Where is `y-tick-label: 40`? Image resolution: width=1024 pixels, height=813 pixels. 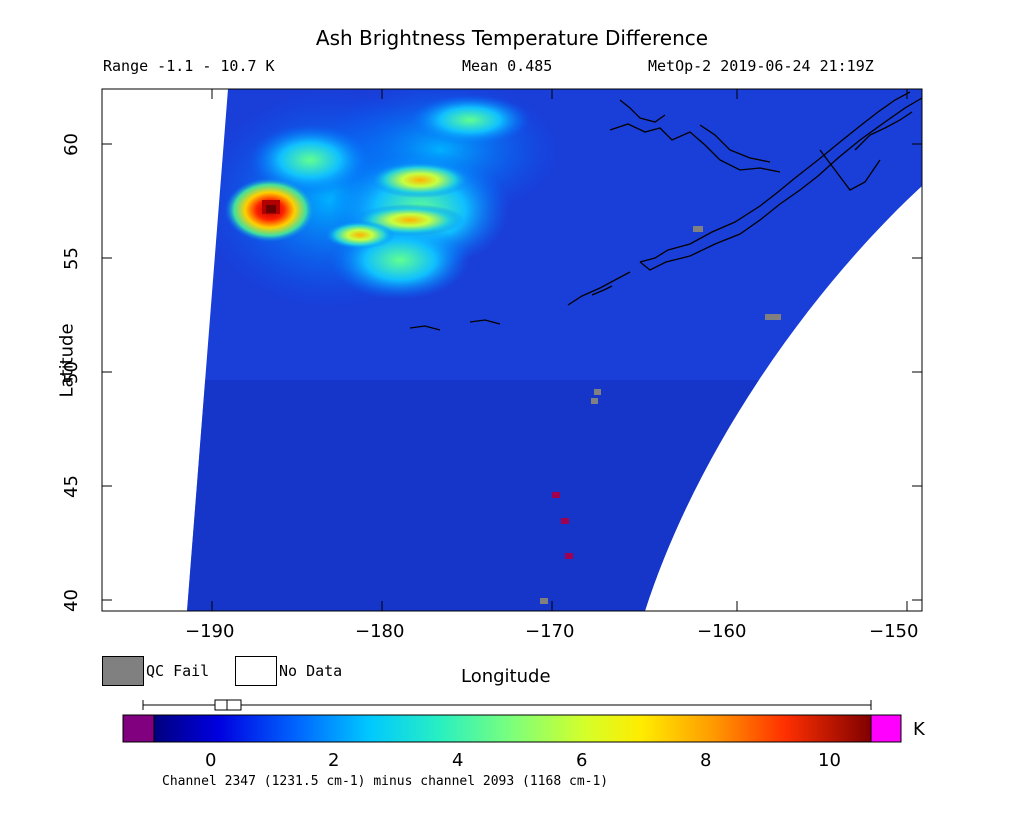
y-tick-label: 40 is located at coordinates (71, 600).